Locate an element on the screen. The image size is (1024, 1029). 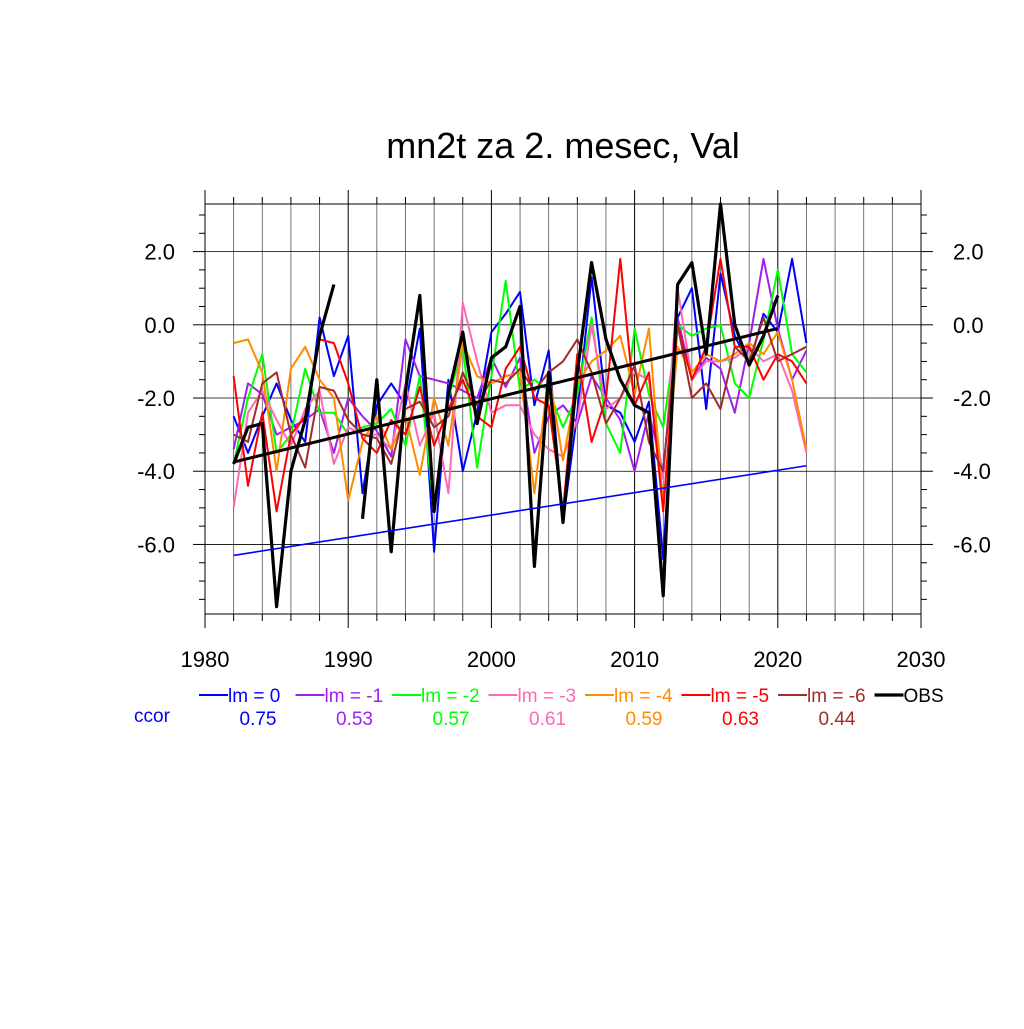
x-tick-label: 1980 is located at coordinates (205, 659).